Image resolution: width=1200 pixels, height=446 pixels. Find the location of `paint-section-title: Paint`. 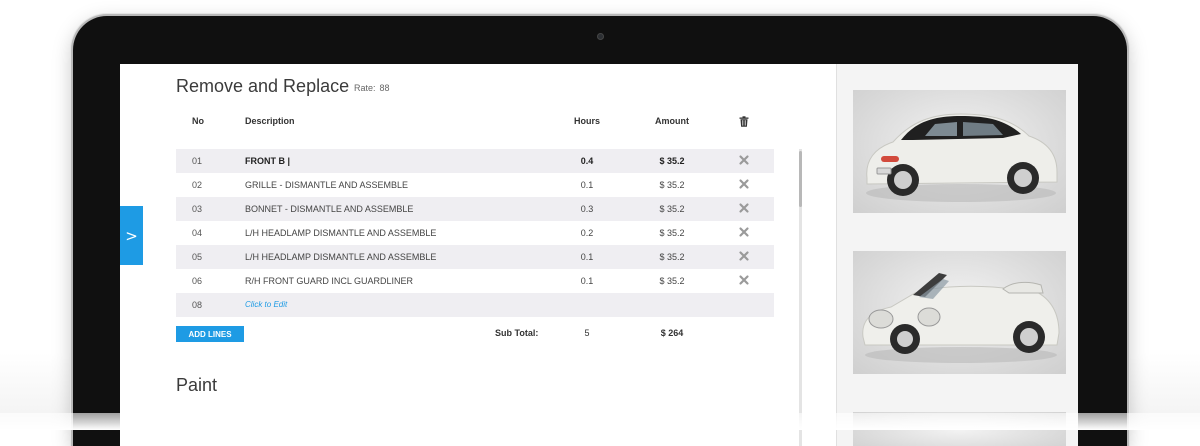

paint-section-title: Paint is located at coordinates (197, 385).